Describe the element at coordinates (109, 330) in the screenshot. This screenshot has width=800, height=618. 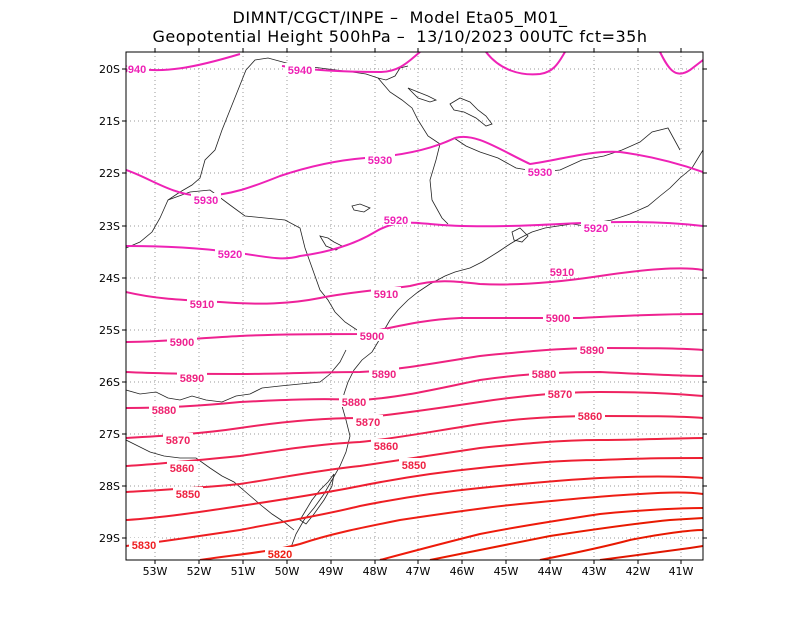
I see `lat-tick-label: 25S` at that location.